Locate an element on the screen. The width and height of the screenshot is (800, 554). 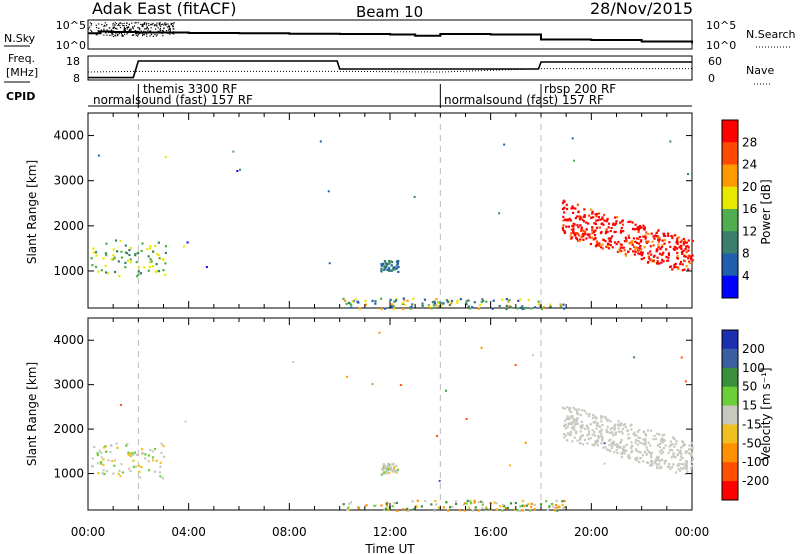
y-tick-label: 2000 is located at coordinates (68, 226).